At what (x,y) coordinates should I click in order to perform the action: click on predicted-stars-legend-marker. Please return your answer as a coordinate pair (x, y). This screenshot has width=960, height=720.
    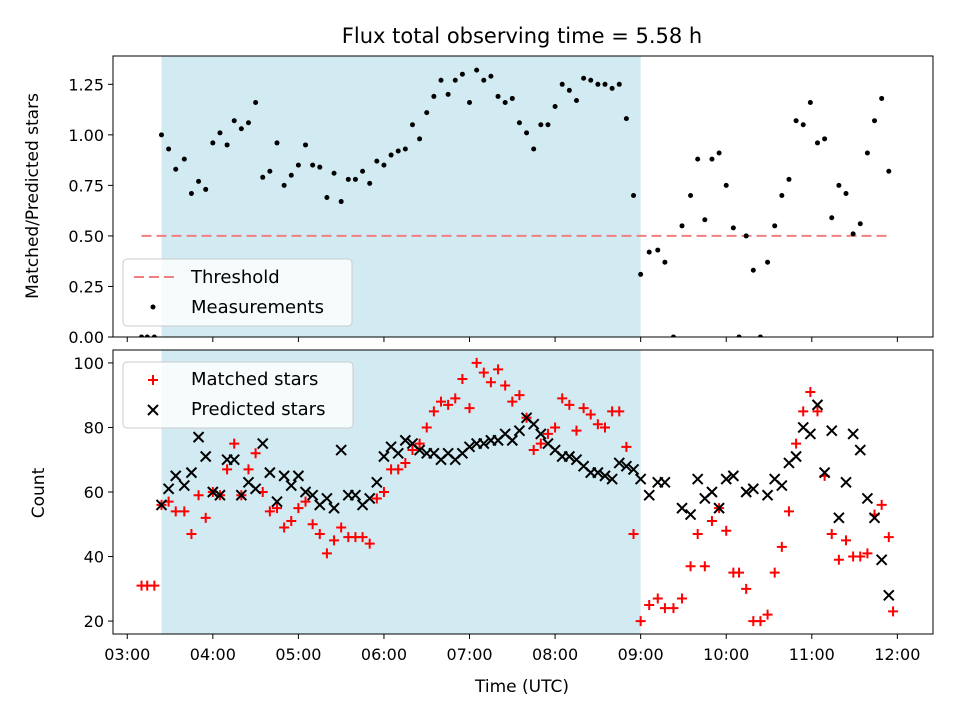
    Looking at the image, I should click on (153, 410).